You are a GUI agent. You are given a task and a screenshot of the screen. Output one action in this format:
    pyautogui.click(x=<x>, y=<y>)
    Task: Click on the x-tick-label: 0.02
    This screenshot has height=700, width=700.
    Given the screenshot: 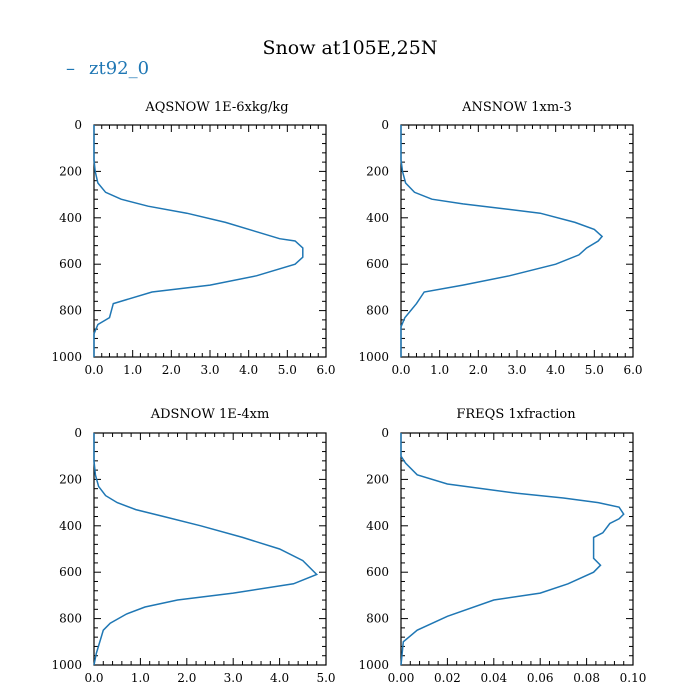 What is the action you would take?
    pyautogui.click(x=447, y=678)
    